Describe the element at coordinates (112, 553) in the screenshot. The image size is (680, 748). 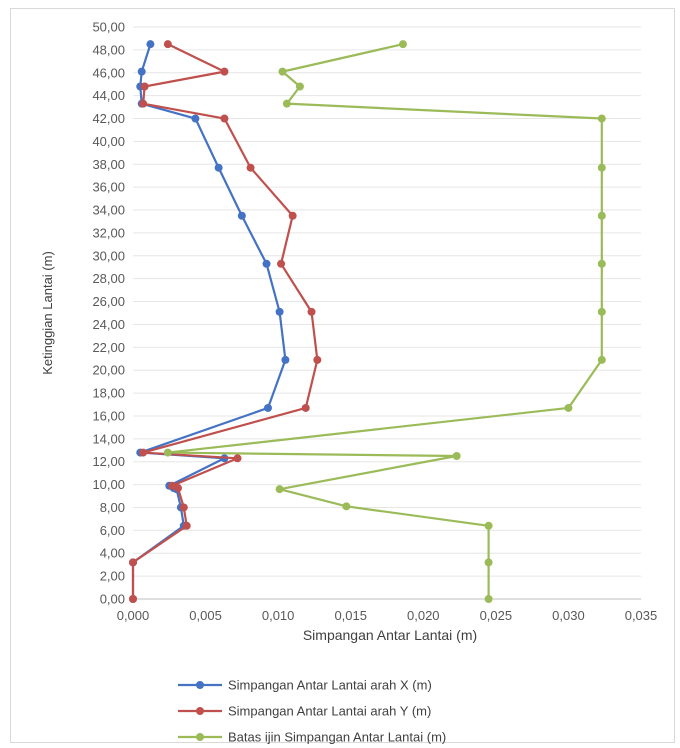
I see `y-tick-label: 4,00` at that location.